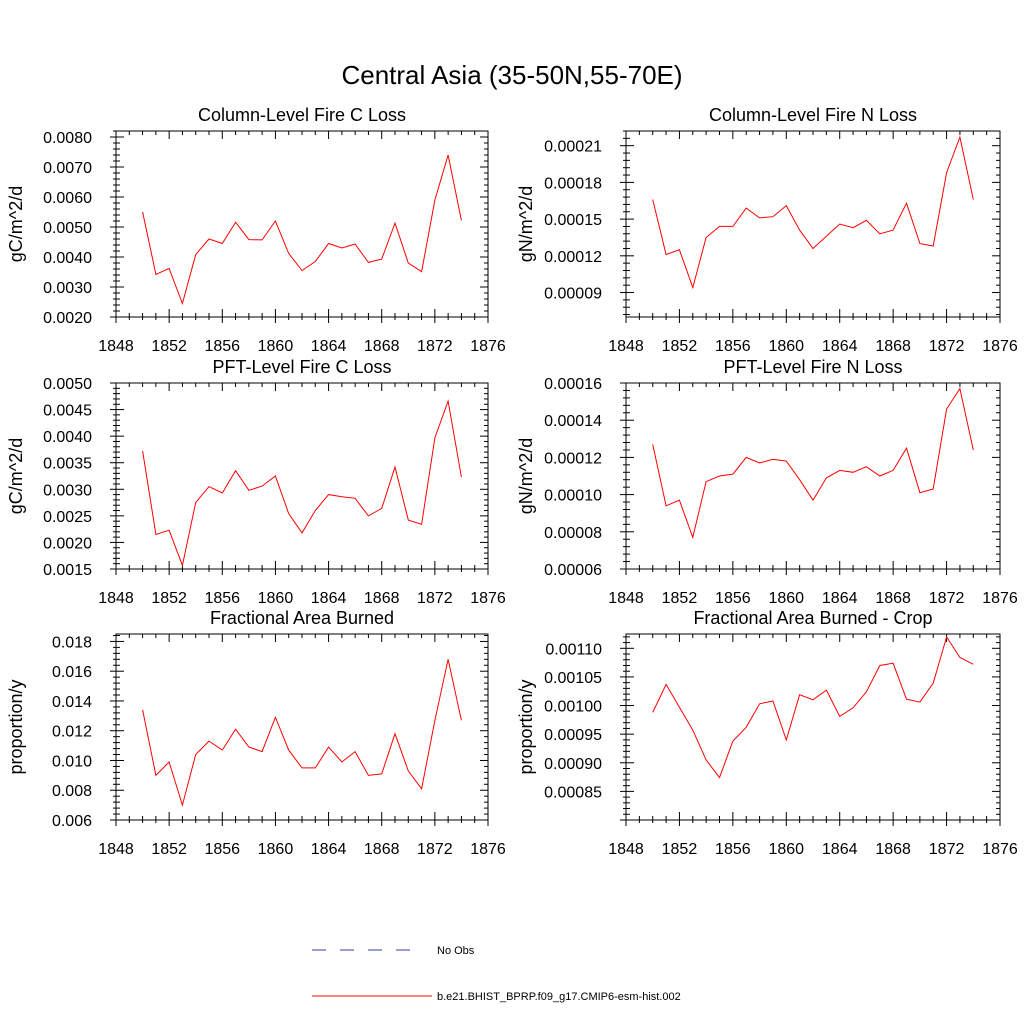  What do you see at coordinates (67, 517) in the screenshot?
I see `y-tick-label: 0.0025` at bounding box center [67, 517].